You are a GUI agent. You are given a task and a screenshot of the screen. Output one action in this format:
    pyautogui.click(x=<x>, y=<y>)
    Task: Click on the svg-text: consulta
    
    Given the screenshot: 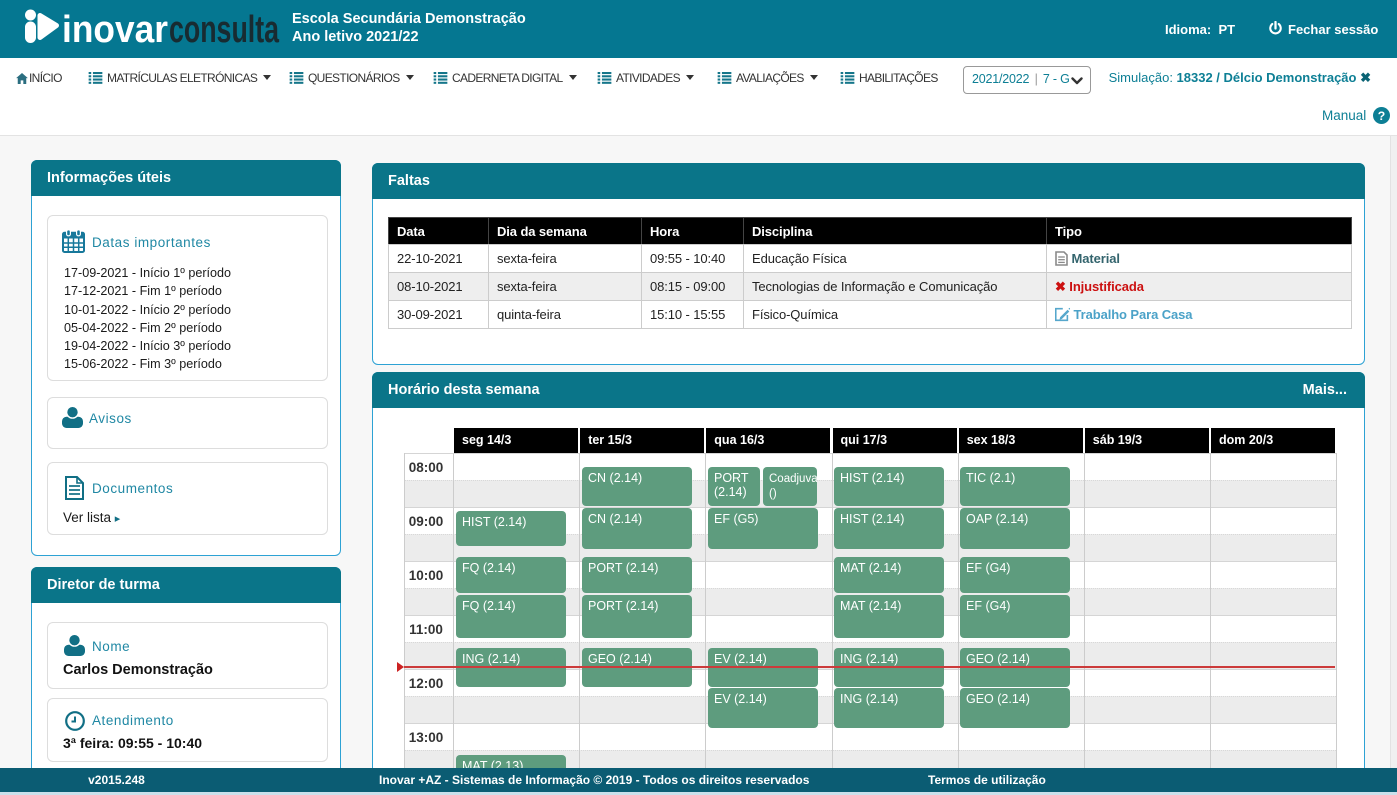 What is the action you would take?
    pyautogui.click(x=224, y=30)
    